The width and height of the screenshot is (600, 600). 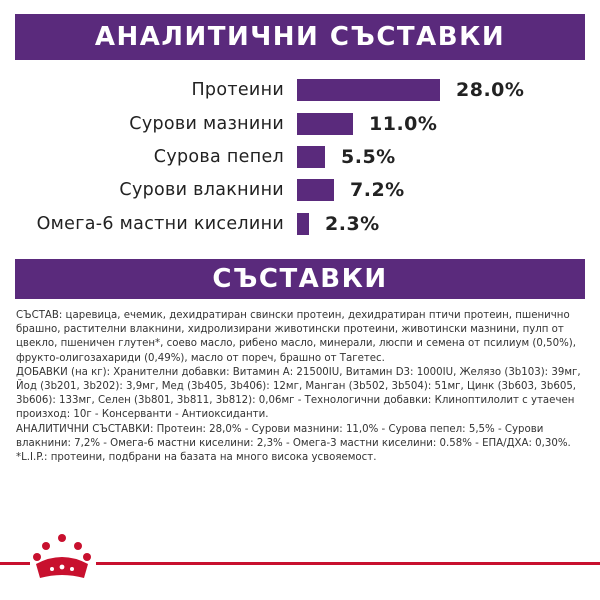 I want to click on analytics-row: Протеини 28.0%, so click(x=300, y=90).